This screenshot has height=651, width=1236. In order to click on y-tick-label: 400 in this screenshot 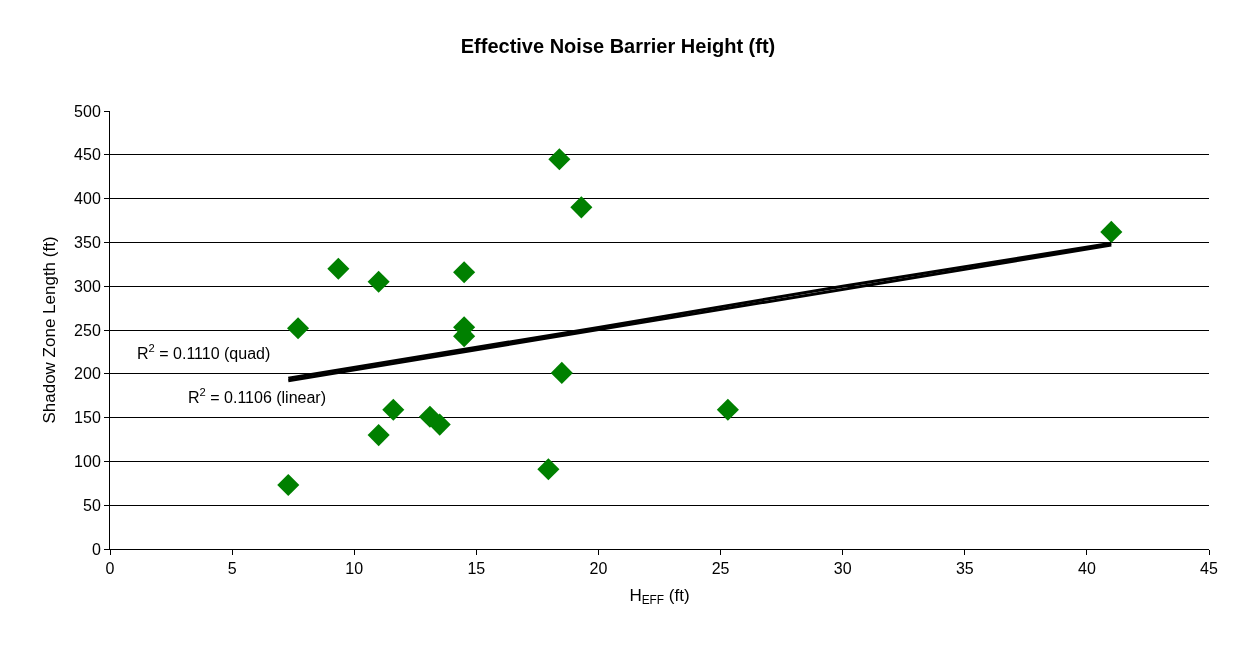, I will do `click(87, 199)`.